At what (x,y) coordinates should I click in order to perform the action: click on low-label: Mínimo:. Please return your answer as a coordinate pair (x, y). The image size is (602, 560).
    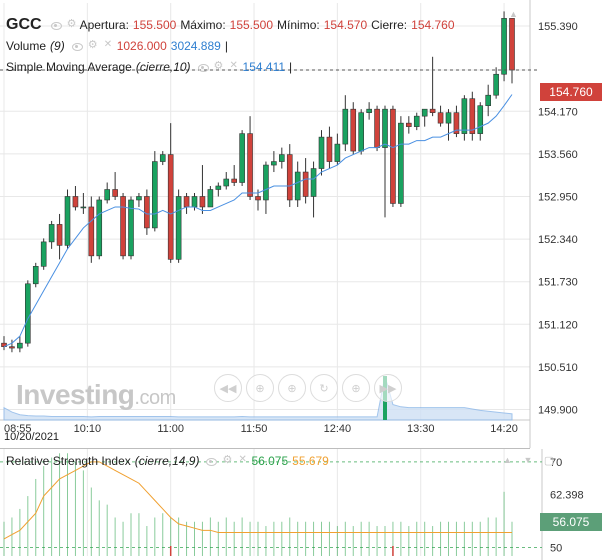
    Looking at the image, I should click on (298, 25).